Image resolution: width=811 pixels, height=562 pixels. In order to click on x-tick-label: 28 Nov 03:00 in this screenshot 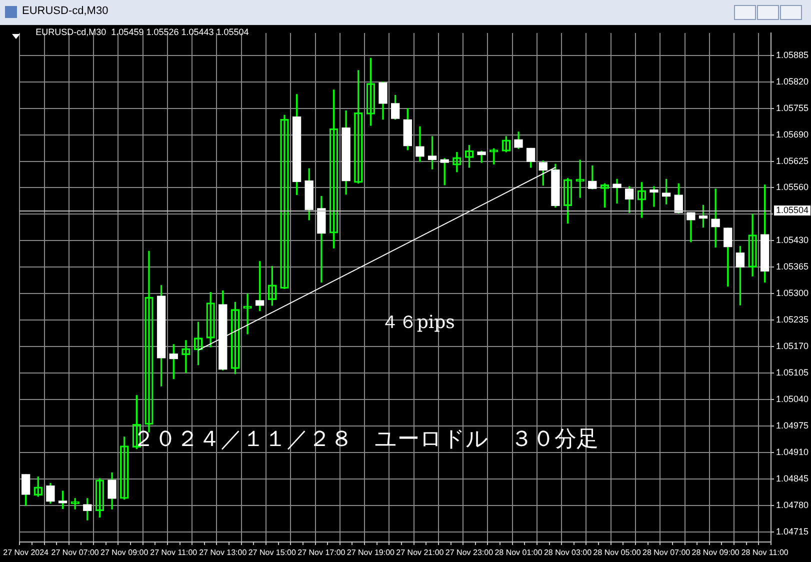, I will do `click(568, 553)`.